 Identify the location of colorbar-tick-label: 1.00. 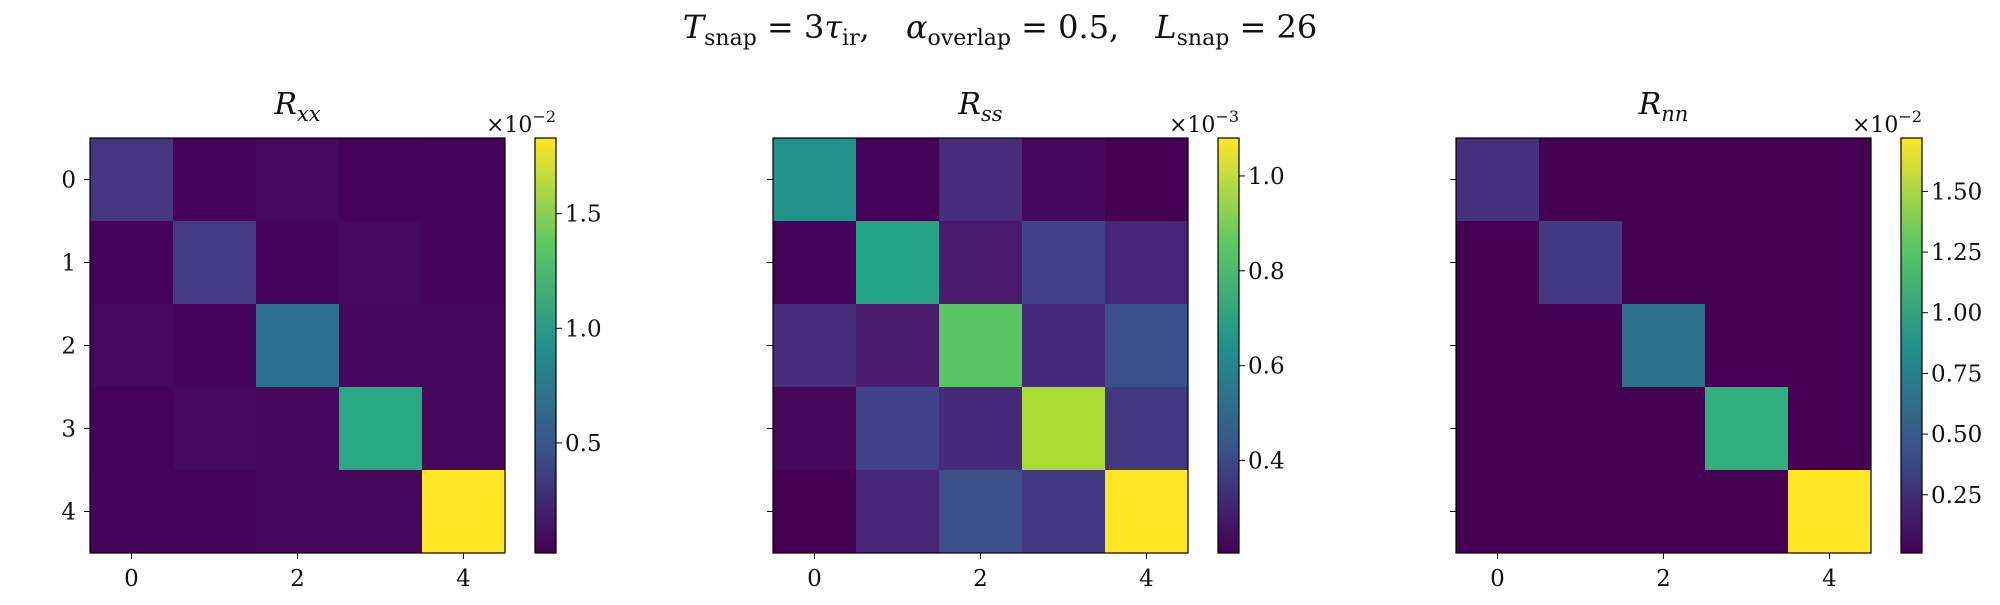
(1956, 314).